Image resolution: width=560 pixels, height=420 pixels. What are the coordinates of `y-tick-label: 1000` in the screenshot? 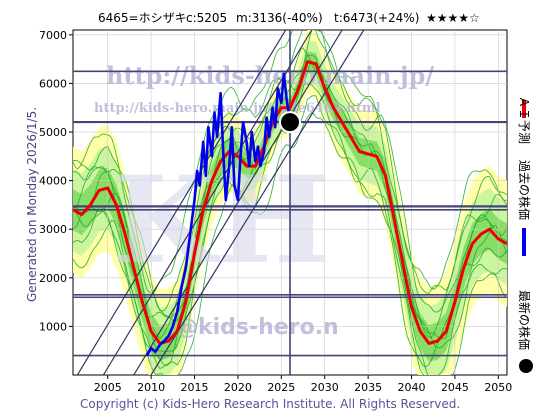 It's located at (53, 326).